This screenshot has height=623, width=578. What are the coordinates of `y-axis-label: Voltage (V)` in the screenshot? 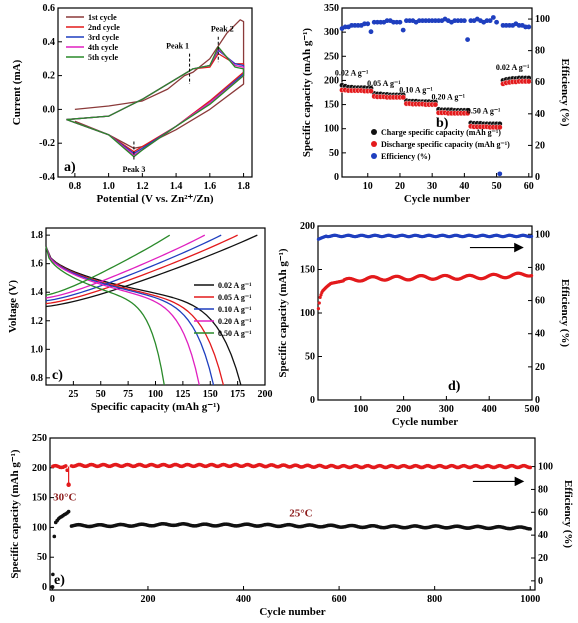 It's located at (13, 306).